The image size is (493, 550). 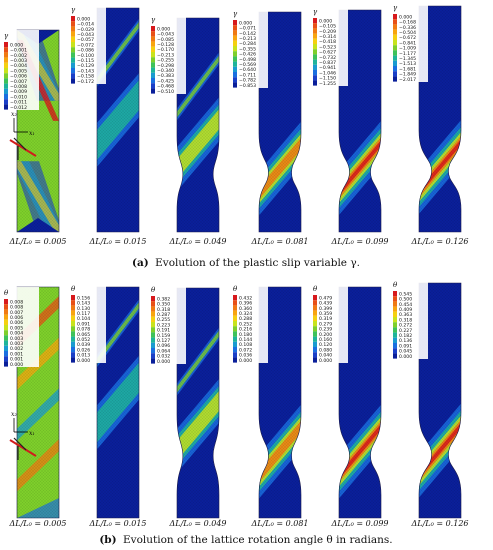 What do you see at coordinates (247, 29) in the screenshot?
I see `legend-value: −0.071` at bounding box center [247, 29].